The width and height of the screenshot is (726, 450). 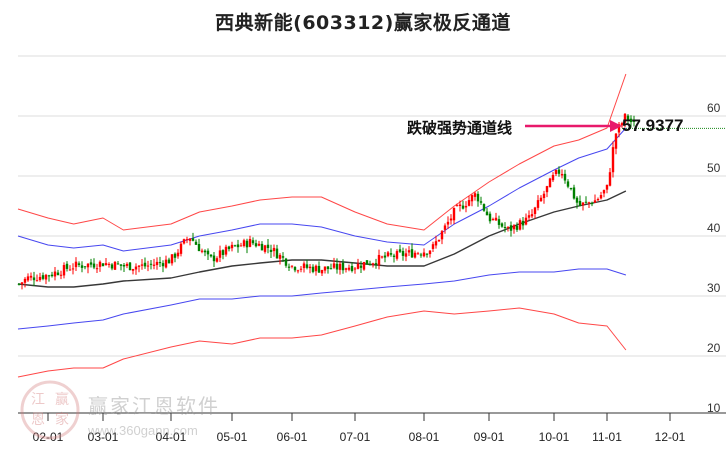 I want to click on x-tick-label: 12-01, so click(x=670, y=437).